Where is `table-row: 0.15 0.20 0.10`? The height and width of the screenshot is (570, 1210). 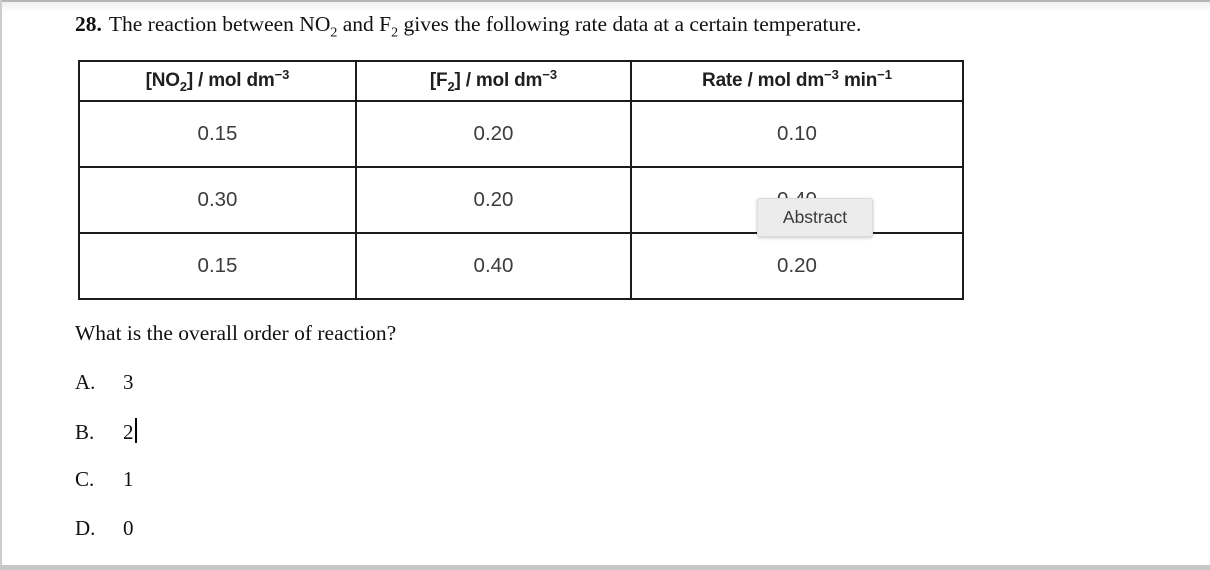 table-row: 0.15 0.20 0.10 is located at coordinates (521, 134).